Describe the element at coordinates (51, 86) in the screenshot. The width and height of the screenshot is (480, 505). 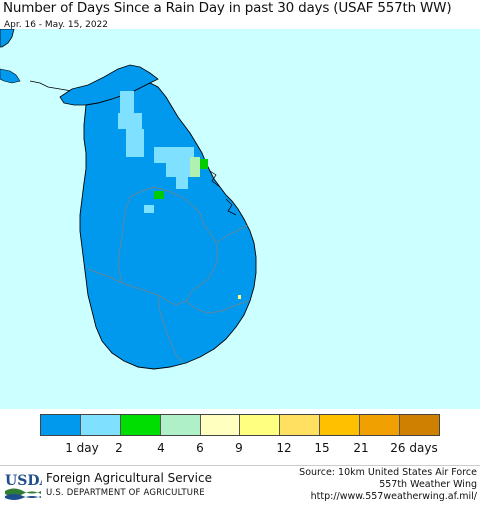
I see `adams-bridge` at that location.